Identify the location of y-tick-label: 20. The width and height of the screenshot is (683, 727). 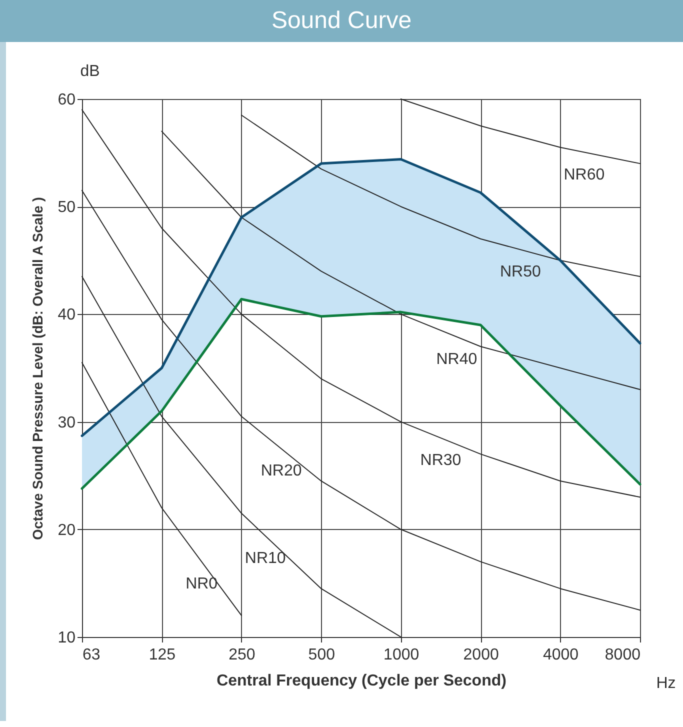
(67, 530).